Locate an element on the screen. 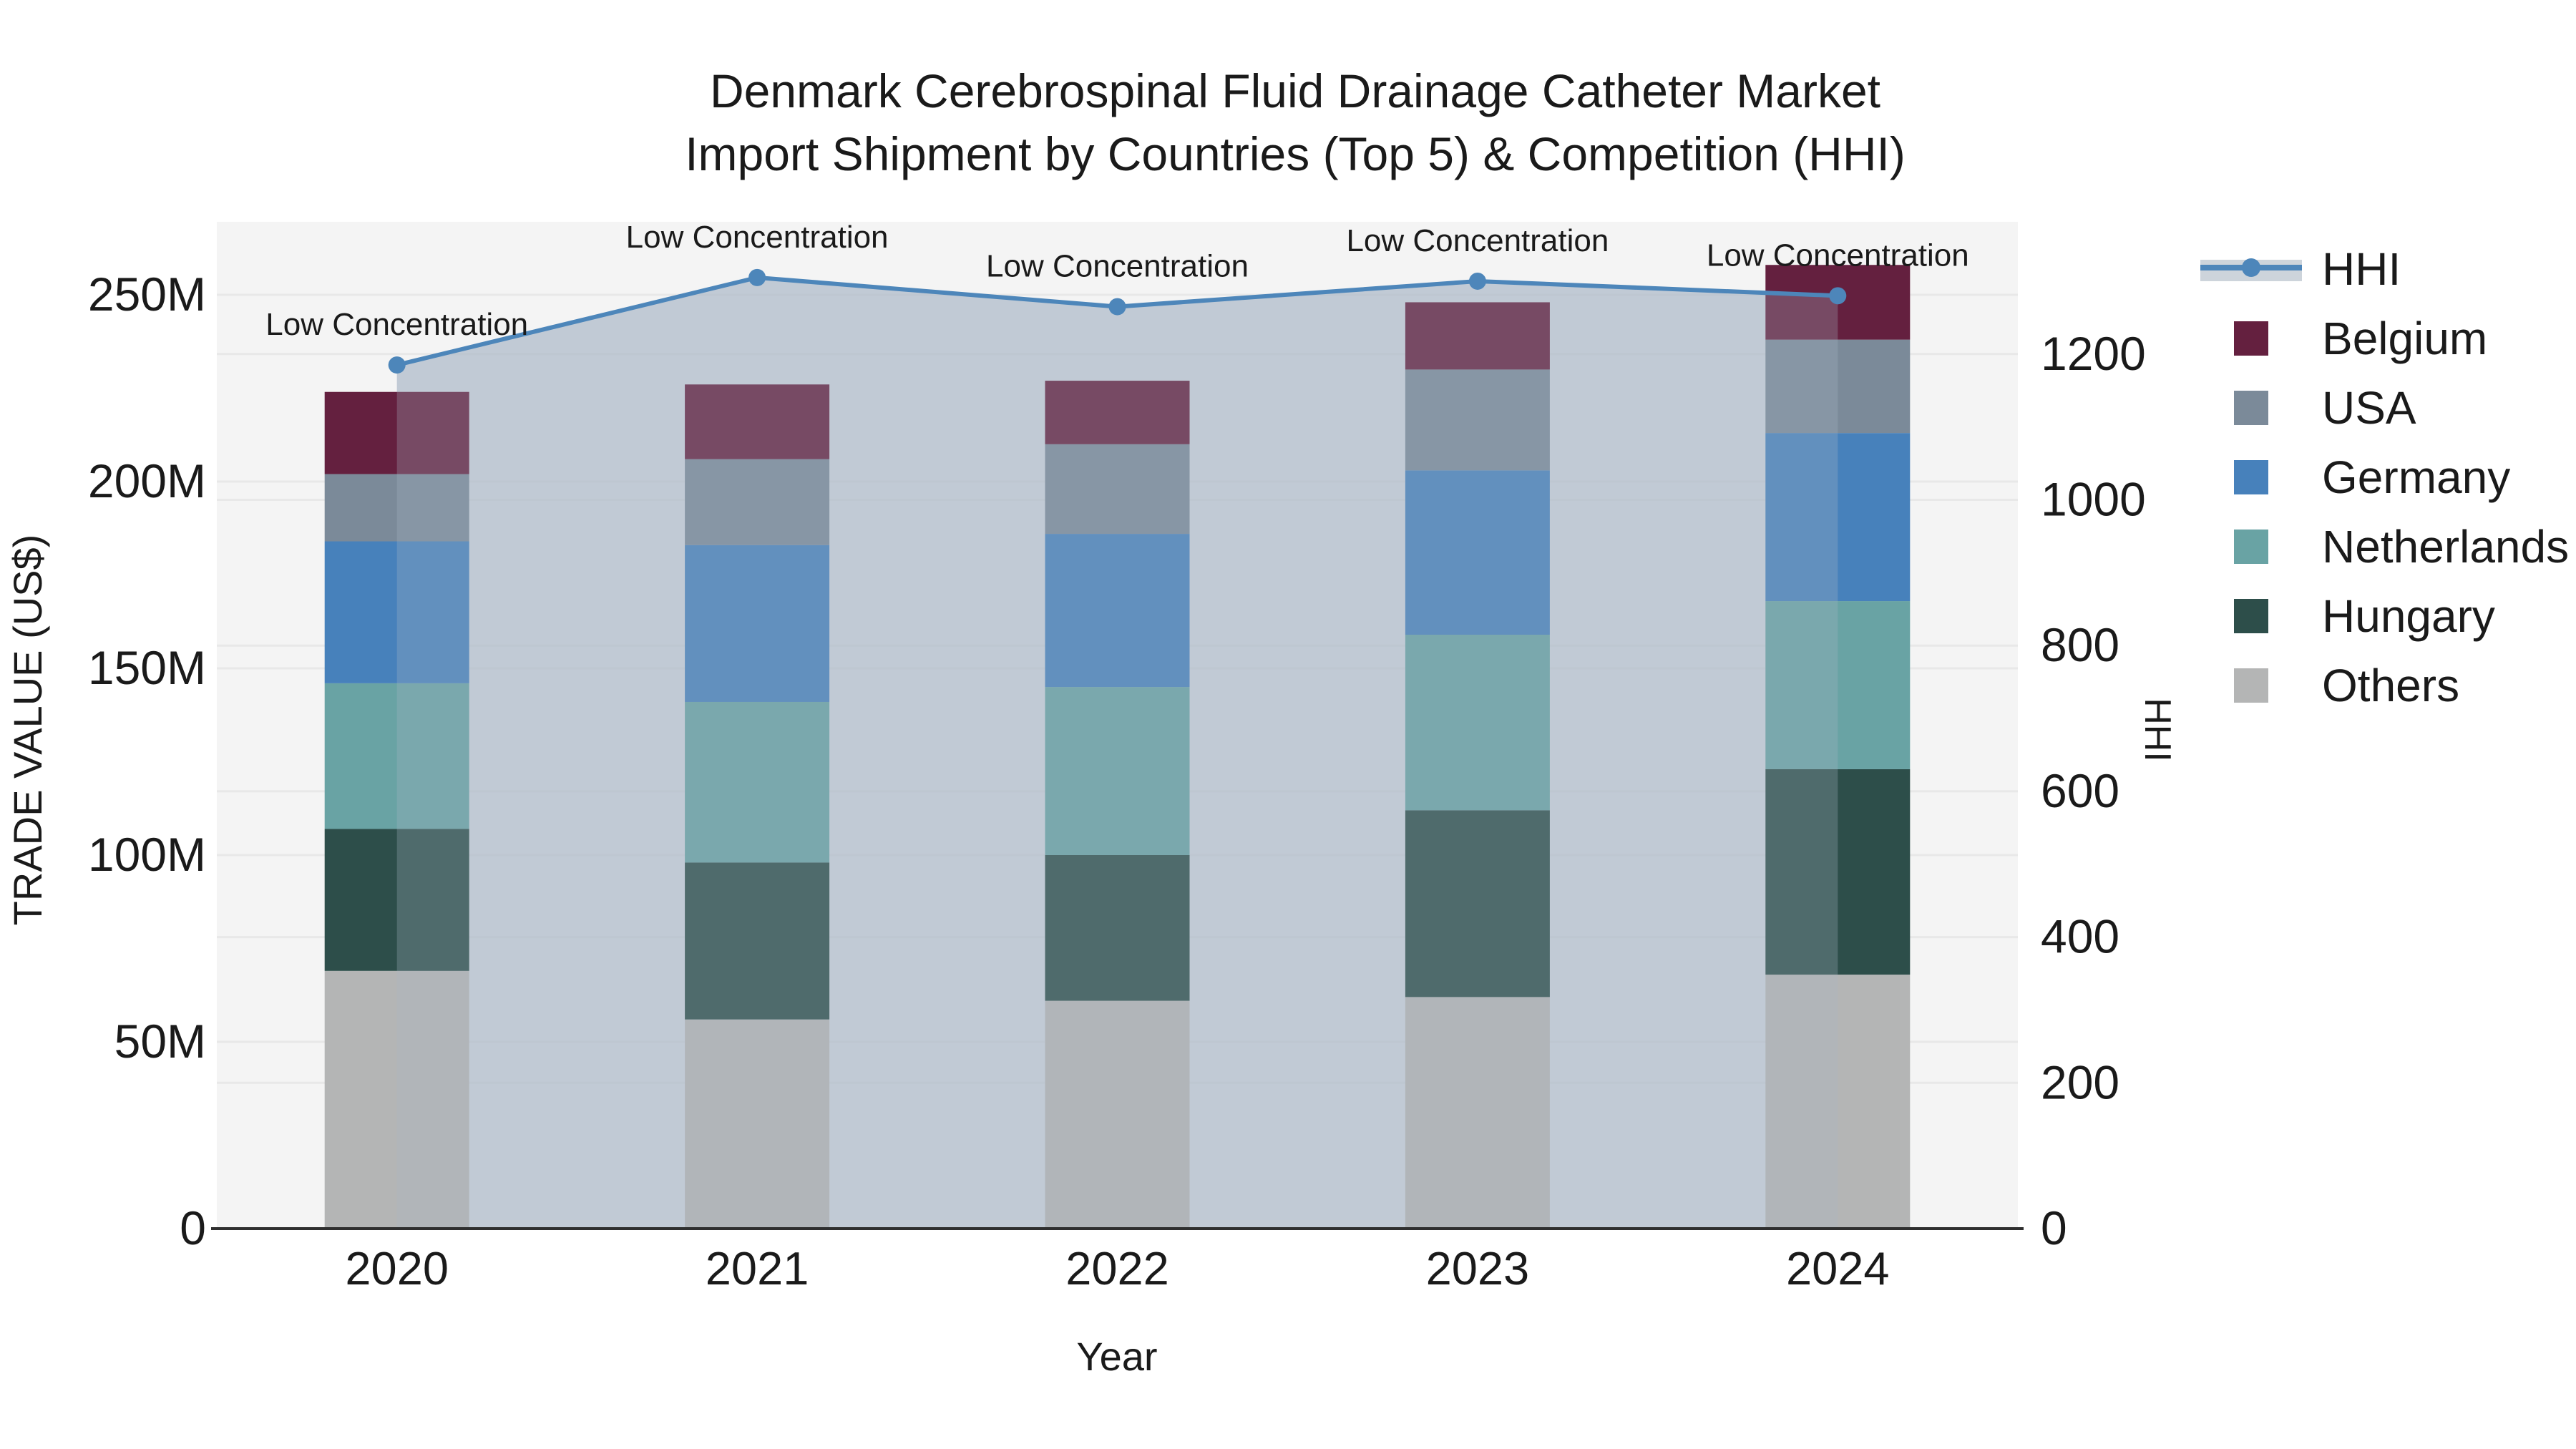  hhi-point-2024 is located at coordinates (1838, 296).